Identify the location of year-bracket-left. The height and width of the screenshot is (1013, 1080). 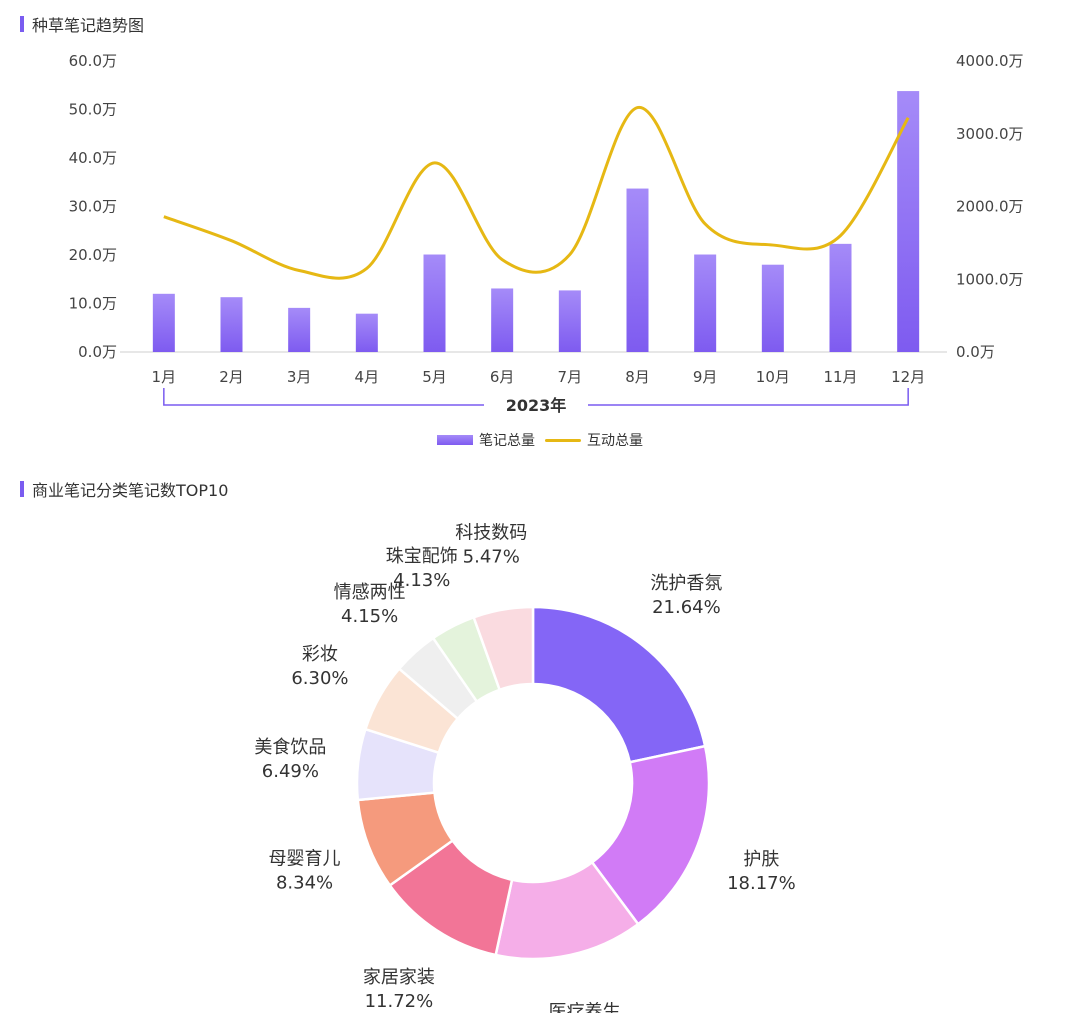
(323, 397).